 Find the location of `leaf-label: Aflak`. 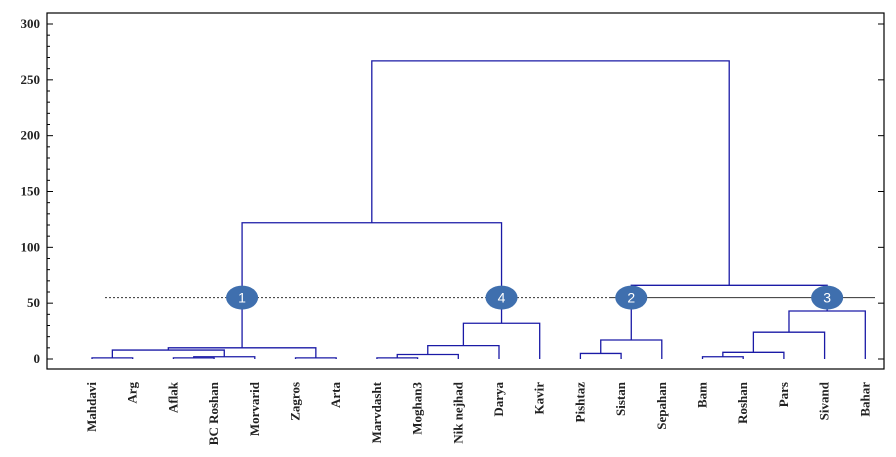

leaf-label: Aflak is located at coordinates (172, 397).